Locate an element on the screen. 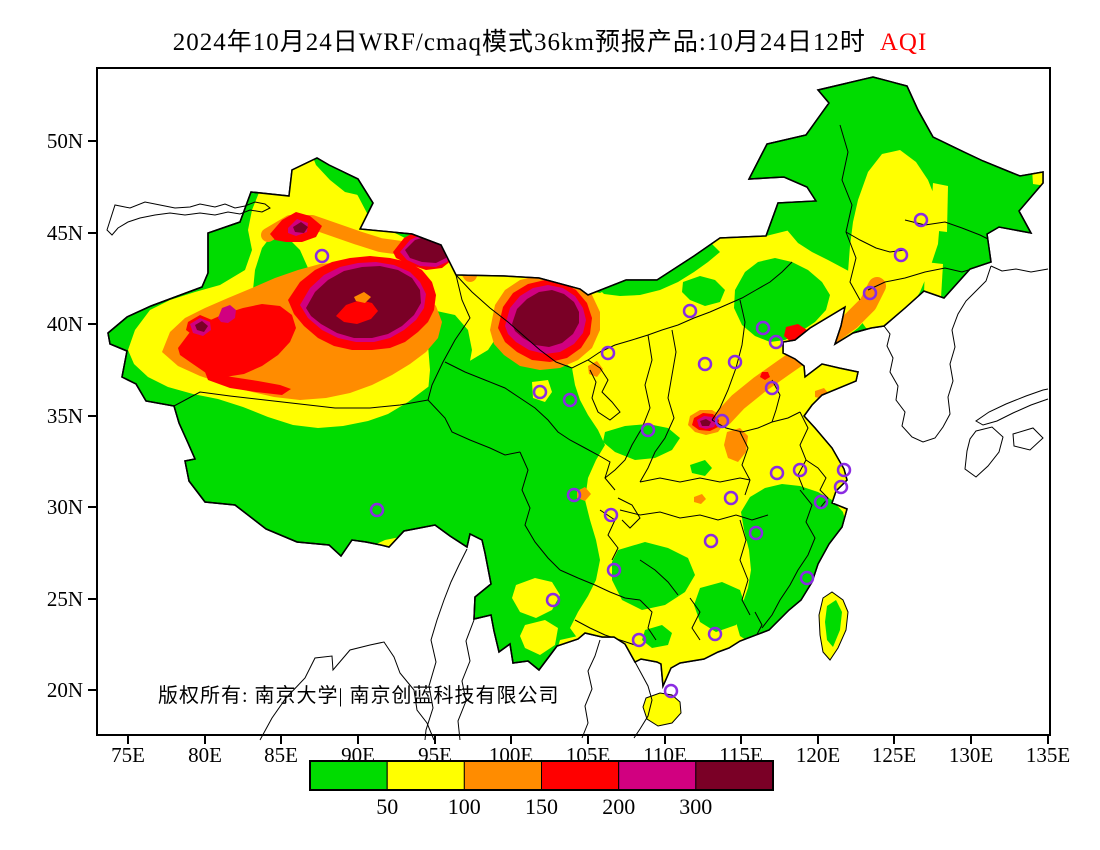  field-hebei-red-dot is located at coordinates (765, 376).